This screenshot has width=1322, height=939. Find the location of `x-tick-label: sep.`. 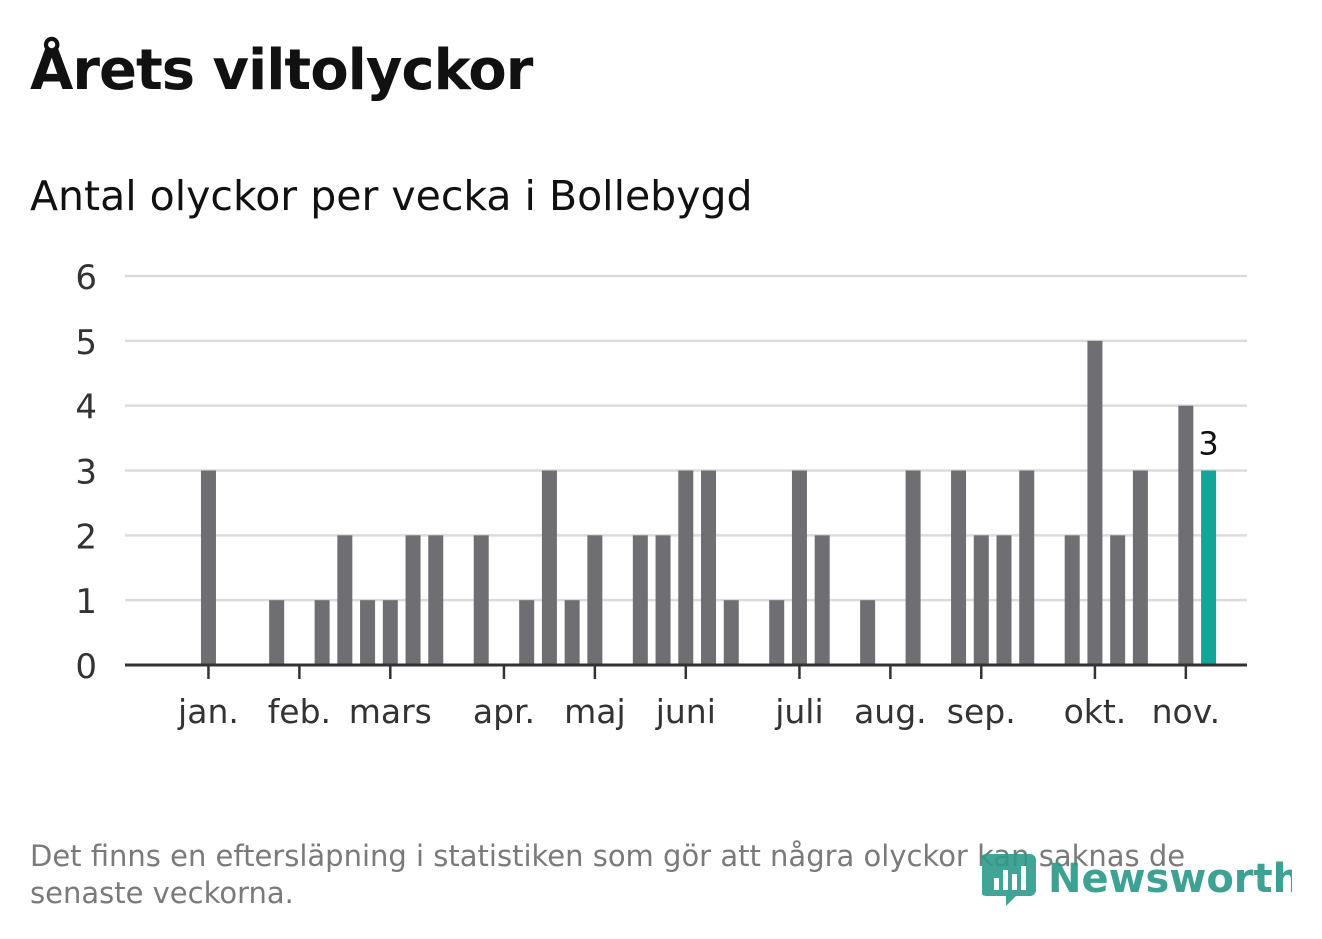

x-tick-label: sep. is located at coordinates (981, 711).